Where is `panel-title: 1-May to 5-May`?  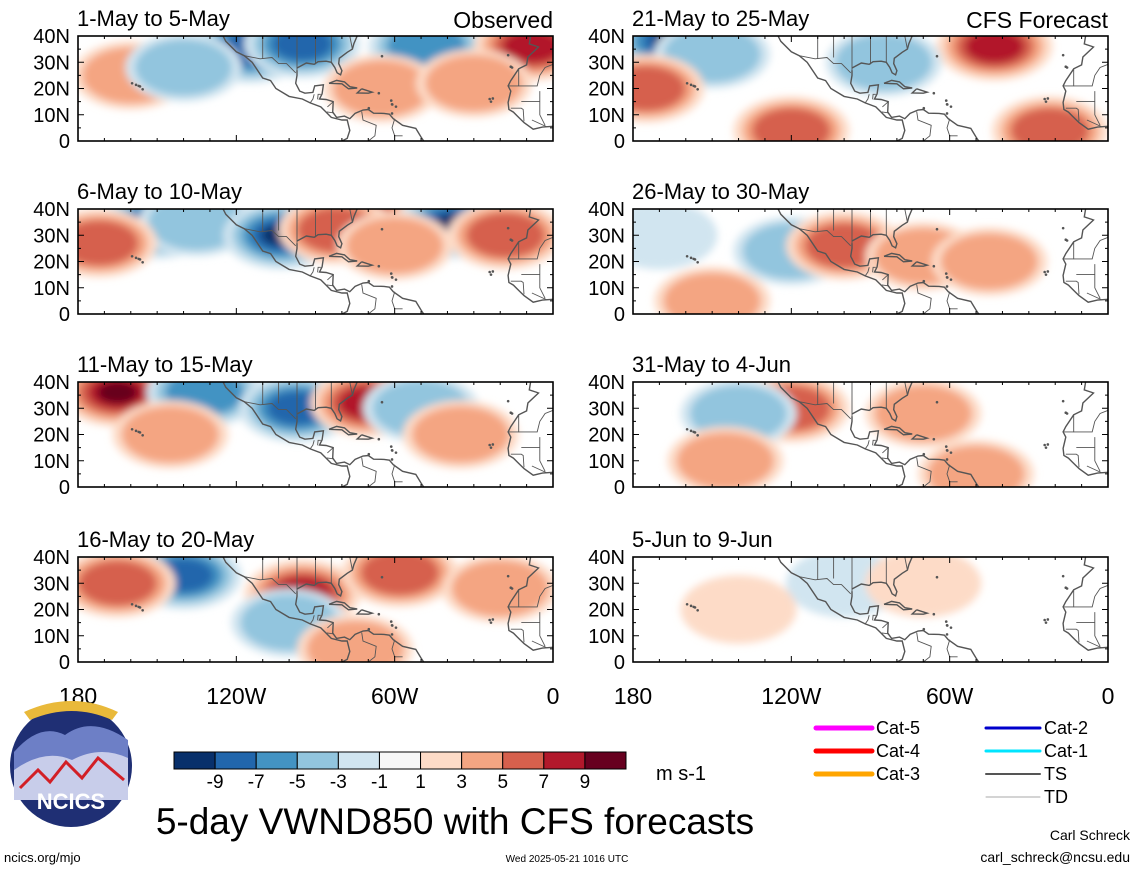
panel-title: 1-May to 5-May is located at coordinates (153, 18).